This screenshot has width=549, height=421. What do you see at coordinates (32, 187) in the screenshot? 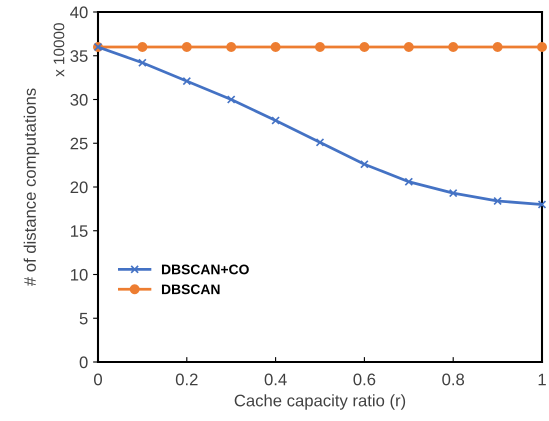
I see `y-axis-title: # of distance computations` at bounding box center [32, 187].